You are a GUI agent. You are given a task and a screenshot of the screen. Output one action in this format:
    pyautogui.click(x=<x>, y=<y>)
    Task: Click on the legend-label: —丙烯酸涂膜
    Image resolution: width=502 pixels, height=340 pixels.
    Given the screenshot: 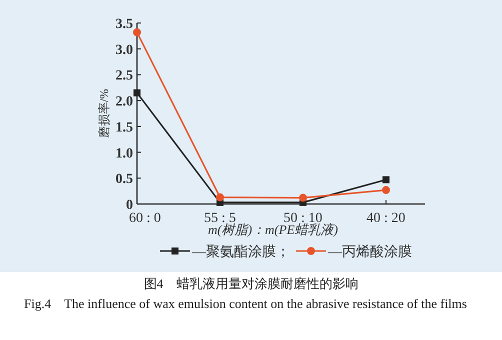 What is the action you would take?
    pyautogui.click(x=369, y=252)
    